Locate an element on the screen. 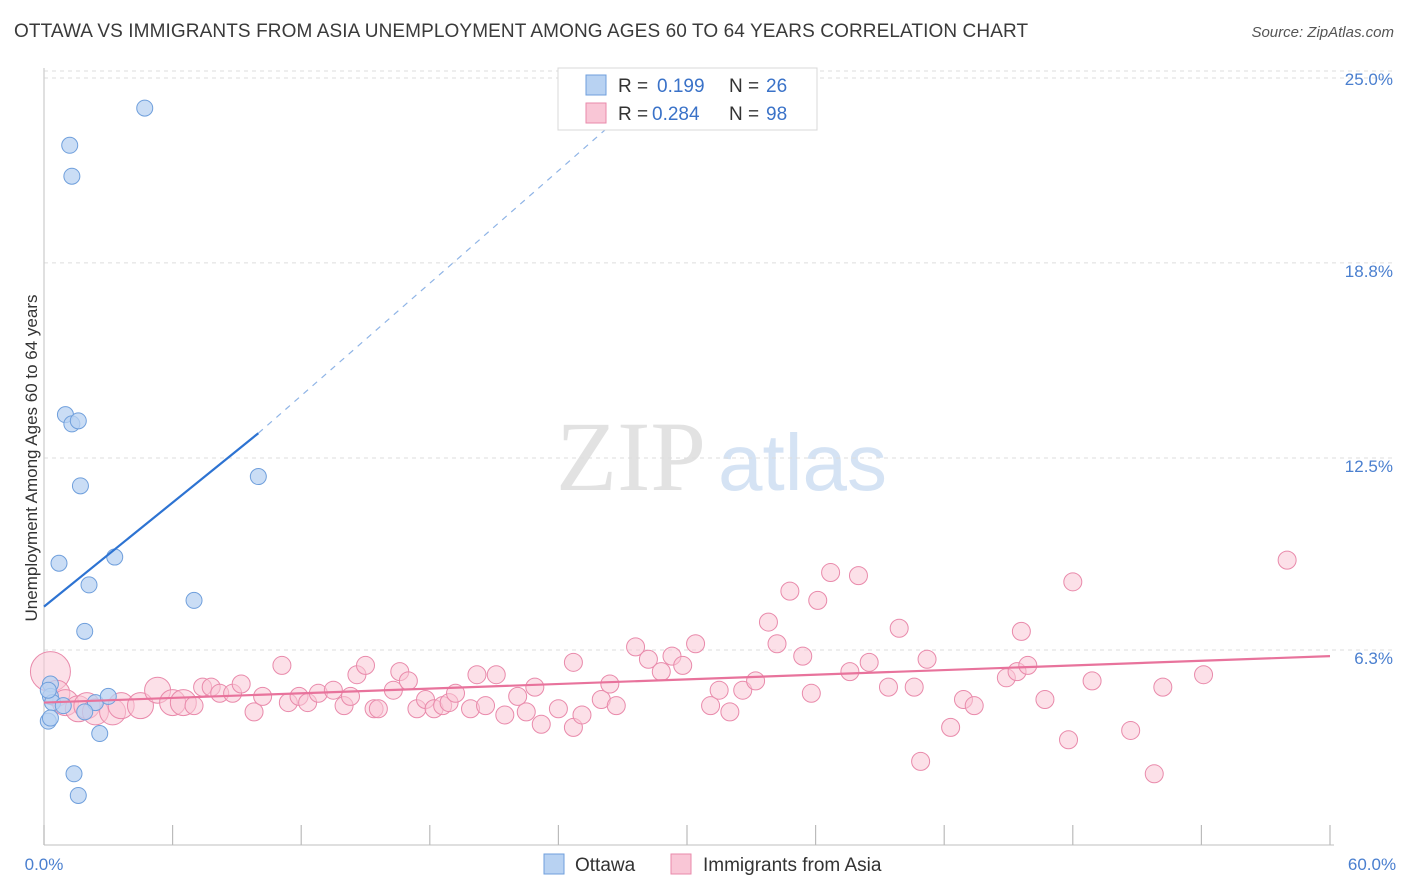 The width and height of the screenshot is (1406, 892). watermark-atlas: atlas is located at coordinates (802, 462).